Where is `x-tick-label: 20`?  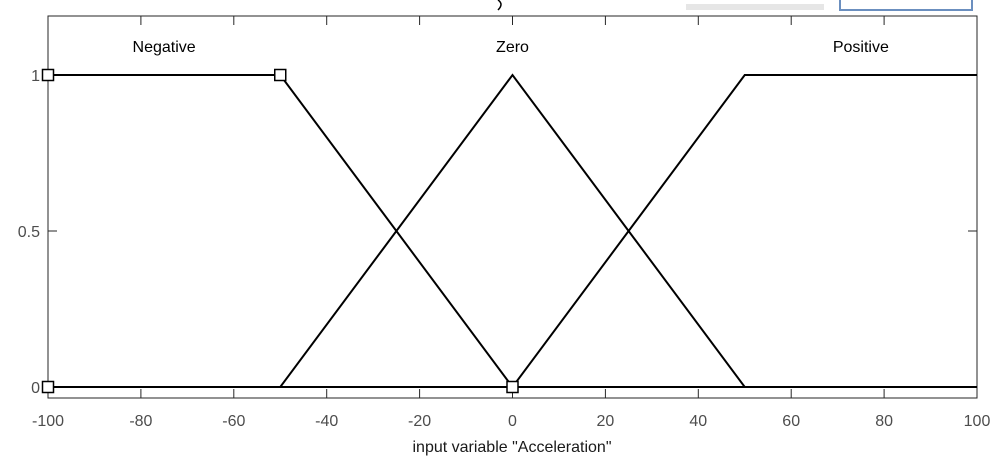
x-tick-label: 20 is located at coordinates (606, 421).